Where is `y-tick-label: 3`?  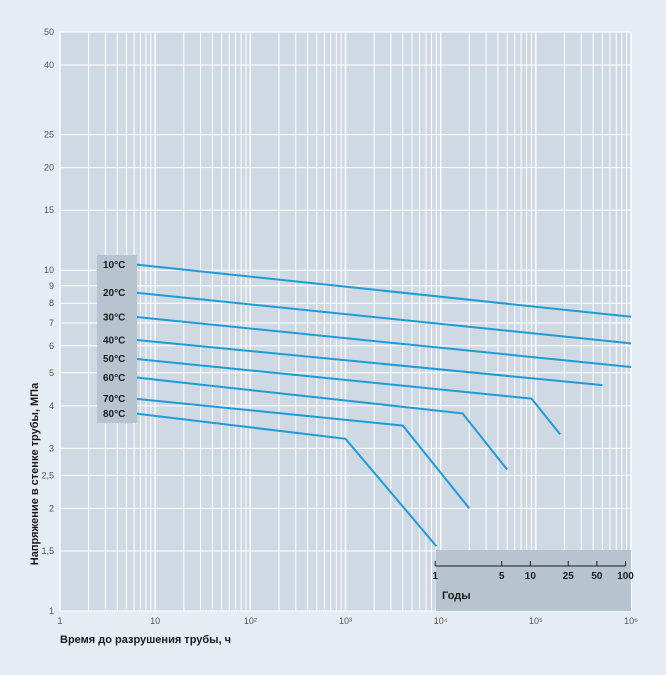 y-tick-label: 3 is located at coordinates (51, 448).